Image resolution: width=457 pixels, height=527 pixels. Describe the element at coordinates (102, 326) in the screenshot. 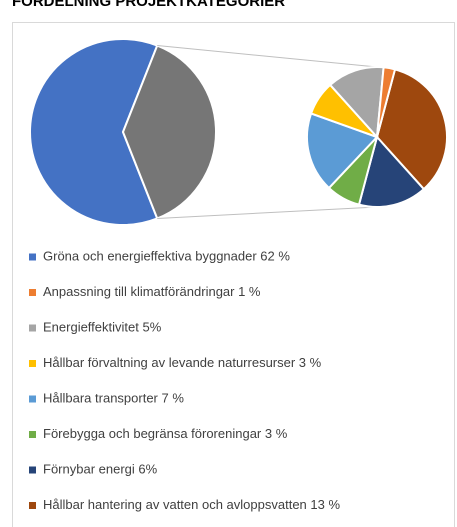

I see `legend-label: Energieffektivitet 5%` at that location.